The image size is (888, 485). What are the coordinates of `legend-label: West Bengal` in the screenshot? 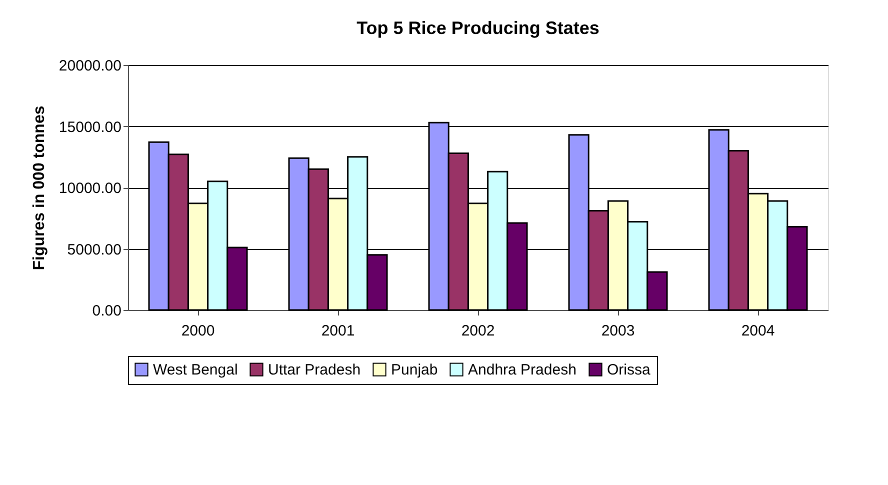 It's located at (195, 370).